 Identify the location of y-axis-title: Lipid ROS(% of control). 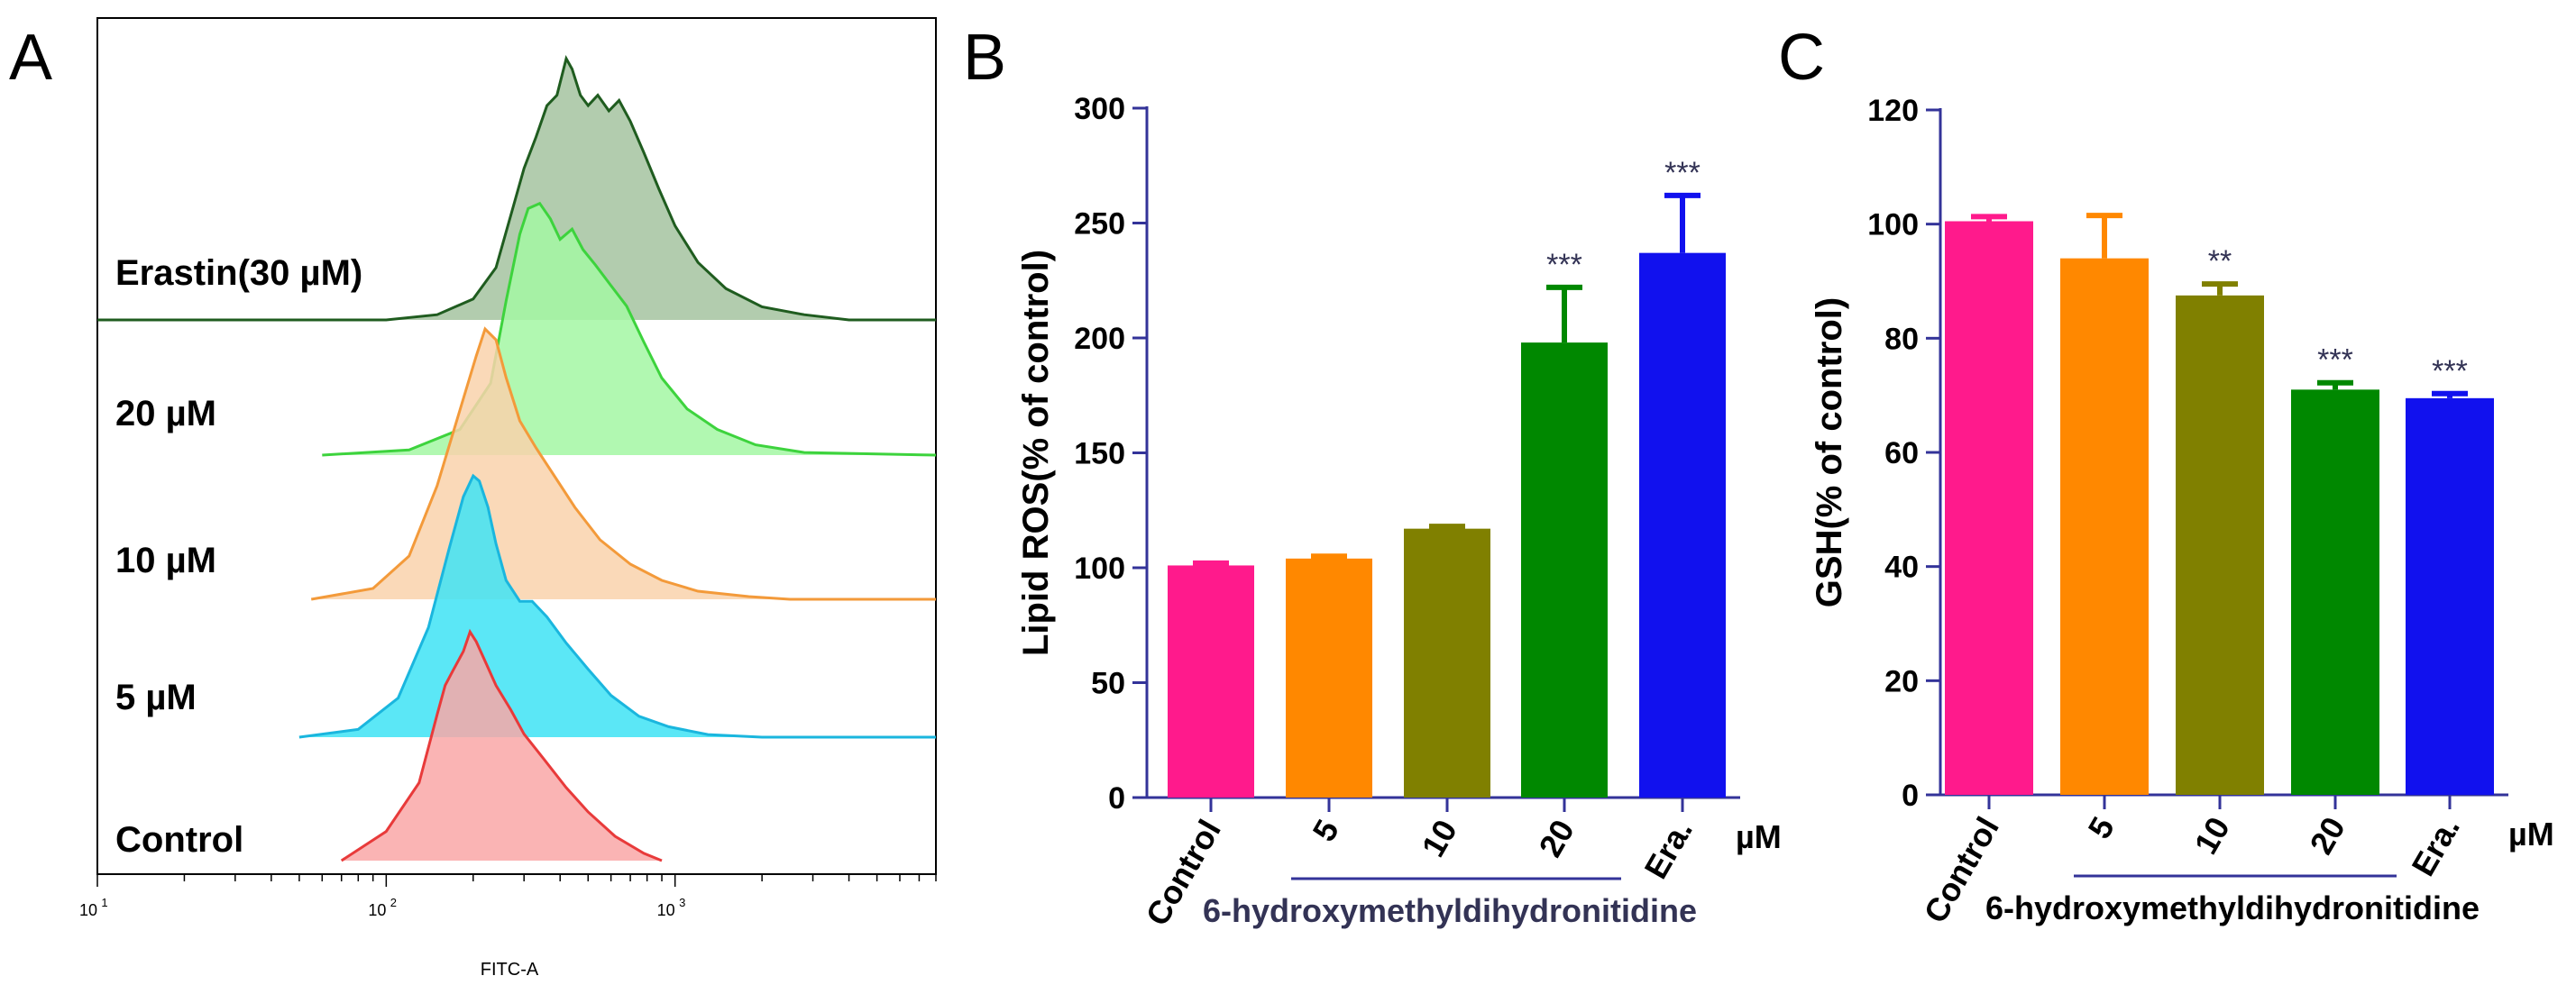
(1036, 453).